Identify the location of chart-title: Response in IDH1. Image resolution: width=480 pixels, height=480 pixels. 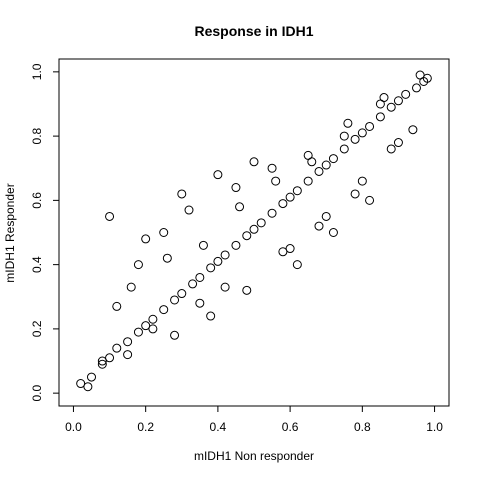
(253, 31).